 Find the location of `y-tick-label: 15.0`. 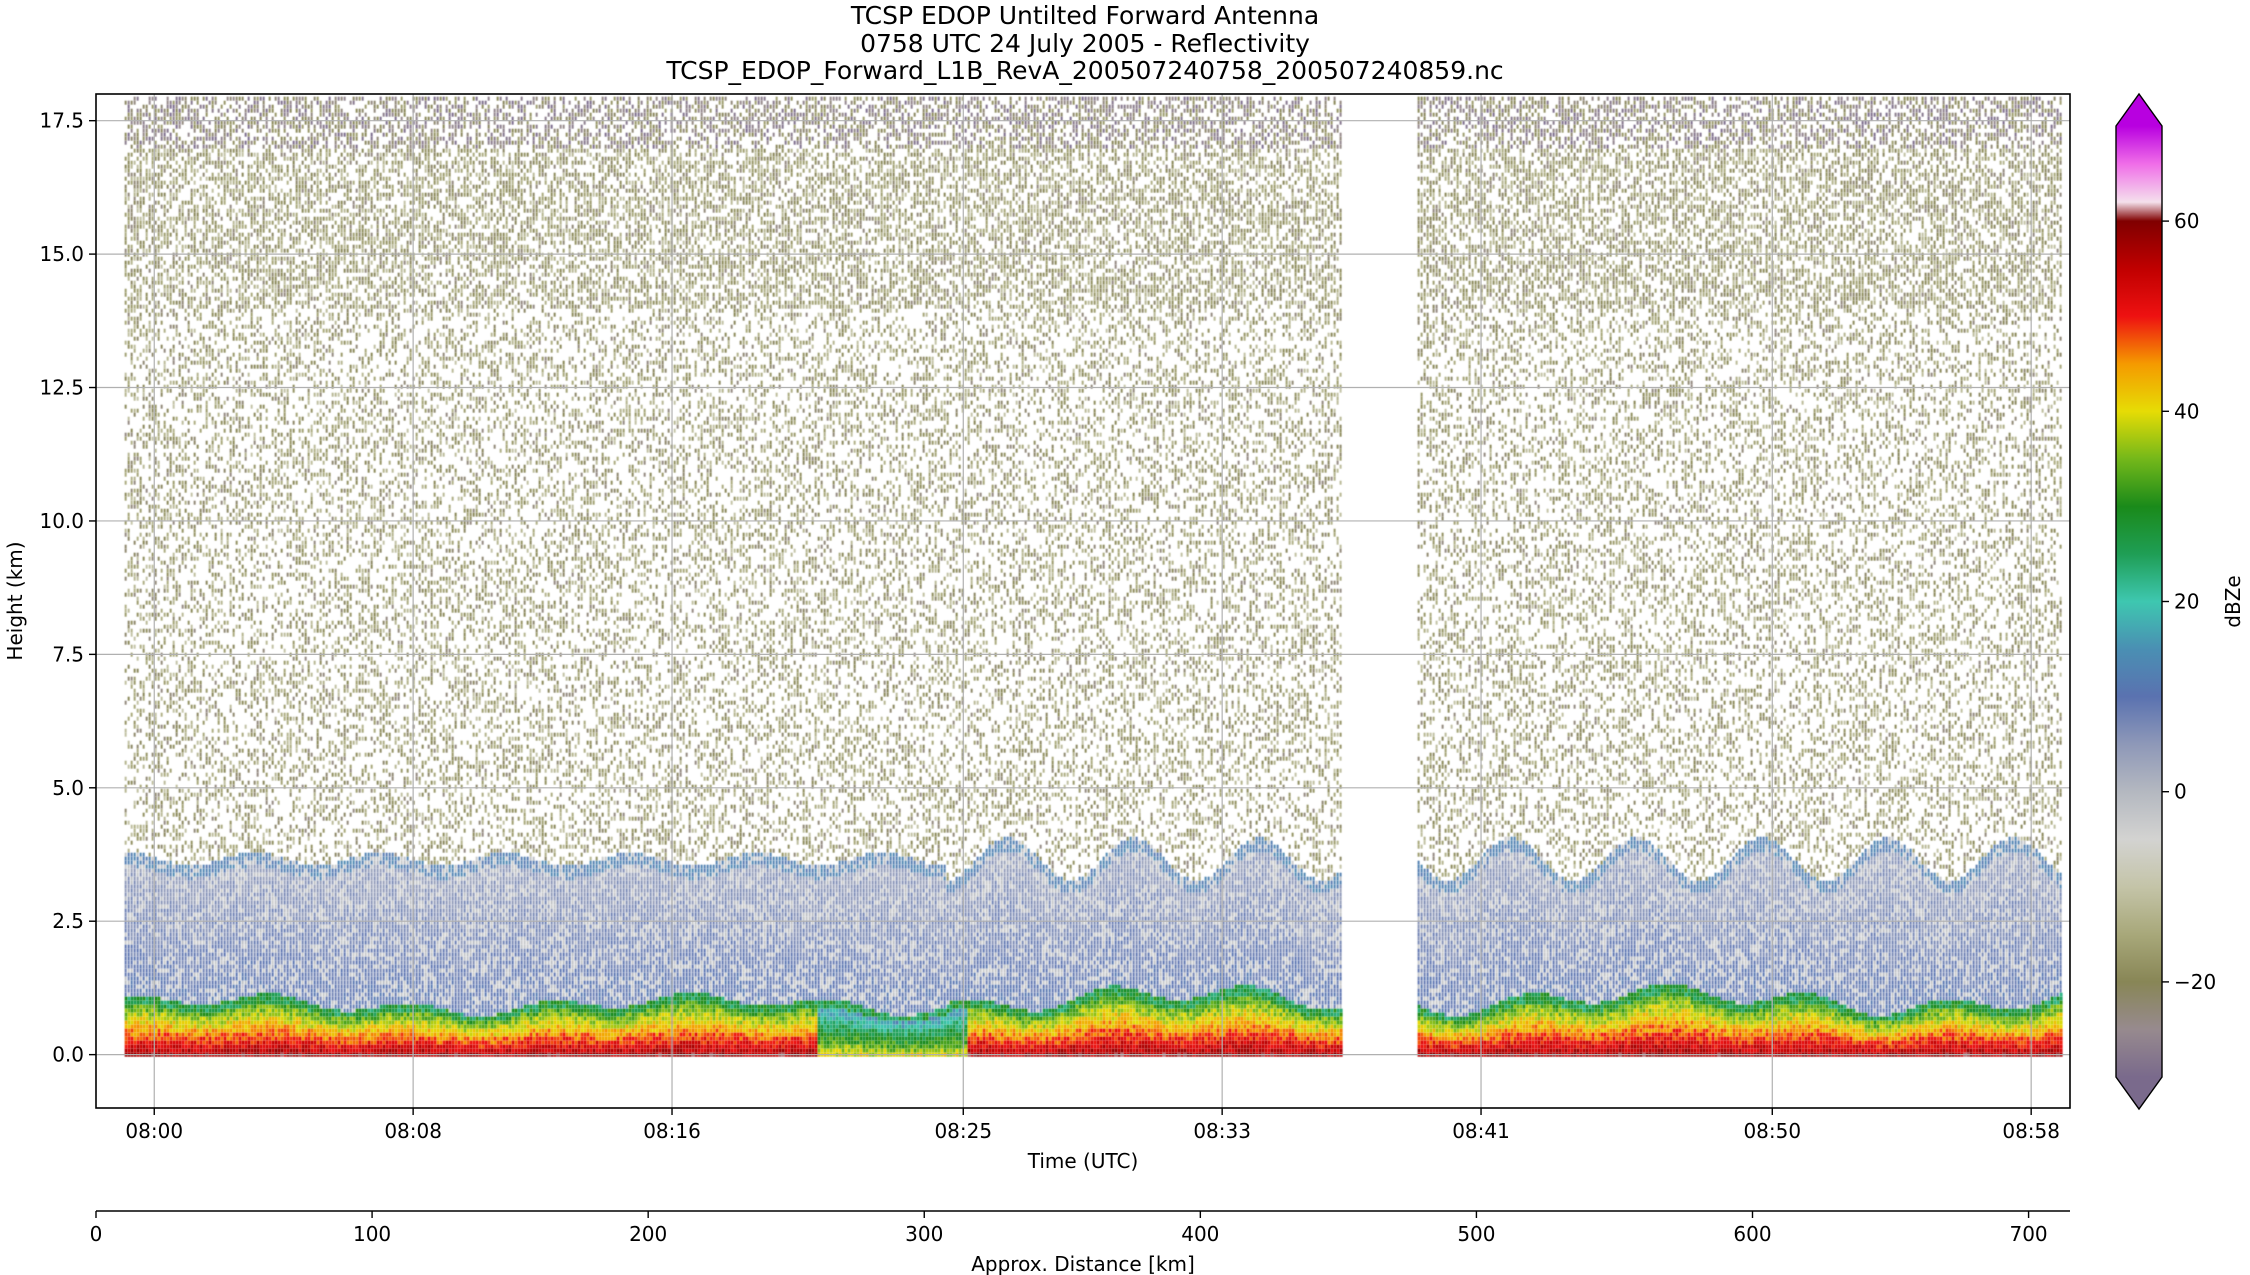

y-tick-label: 15.0 is located at coordinates (61, 254).